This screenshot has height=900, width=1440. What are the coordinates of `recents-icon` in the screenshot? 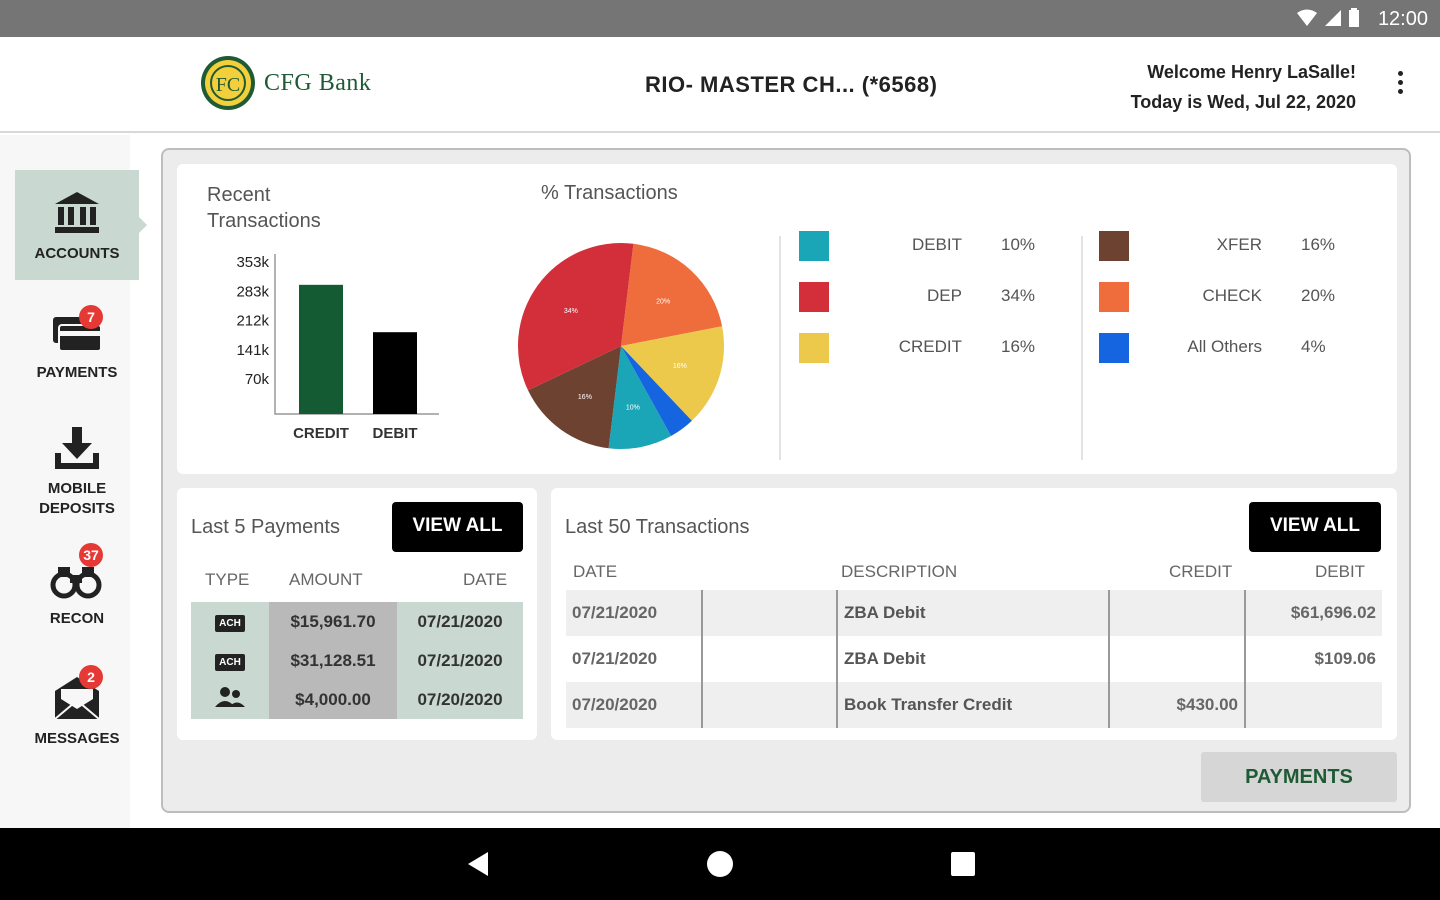 It's located at (963, 864).